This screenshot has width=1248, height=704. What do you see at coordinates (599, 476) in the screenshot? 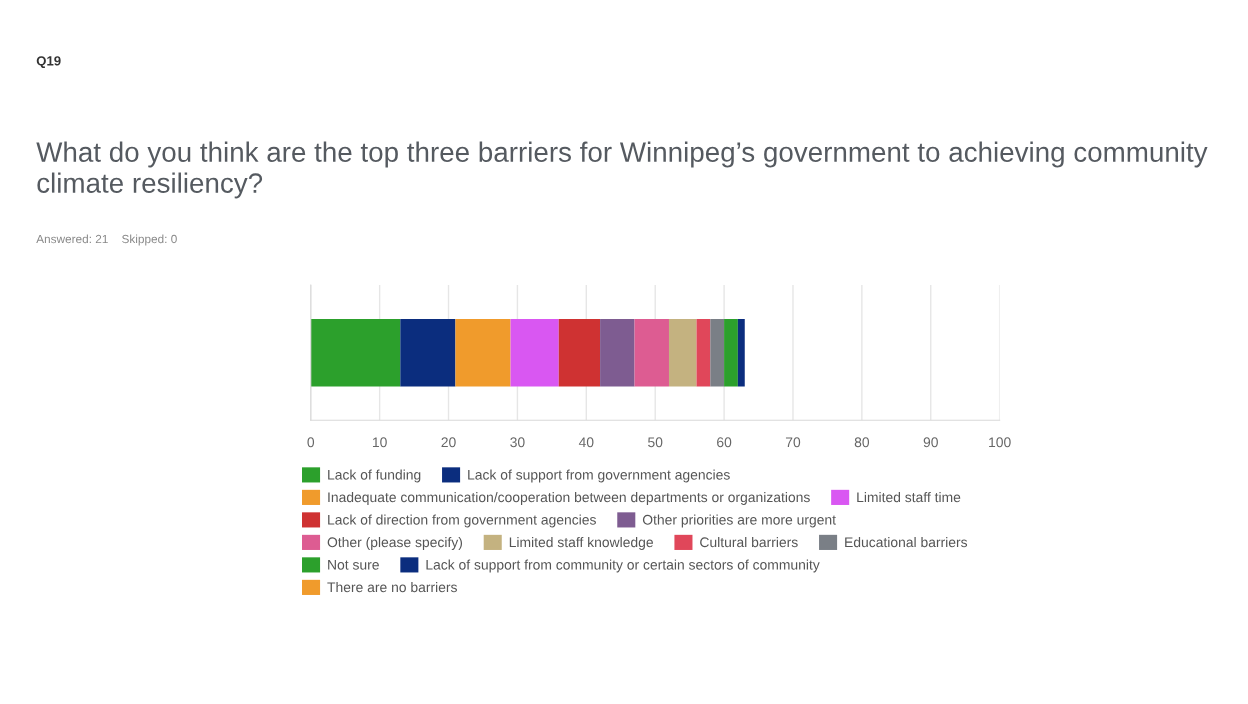
I see `legend-label: Lack of support from government agencies` at bounding box center [599, 476].